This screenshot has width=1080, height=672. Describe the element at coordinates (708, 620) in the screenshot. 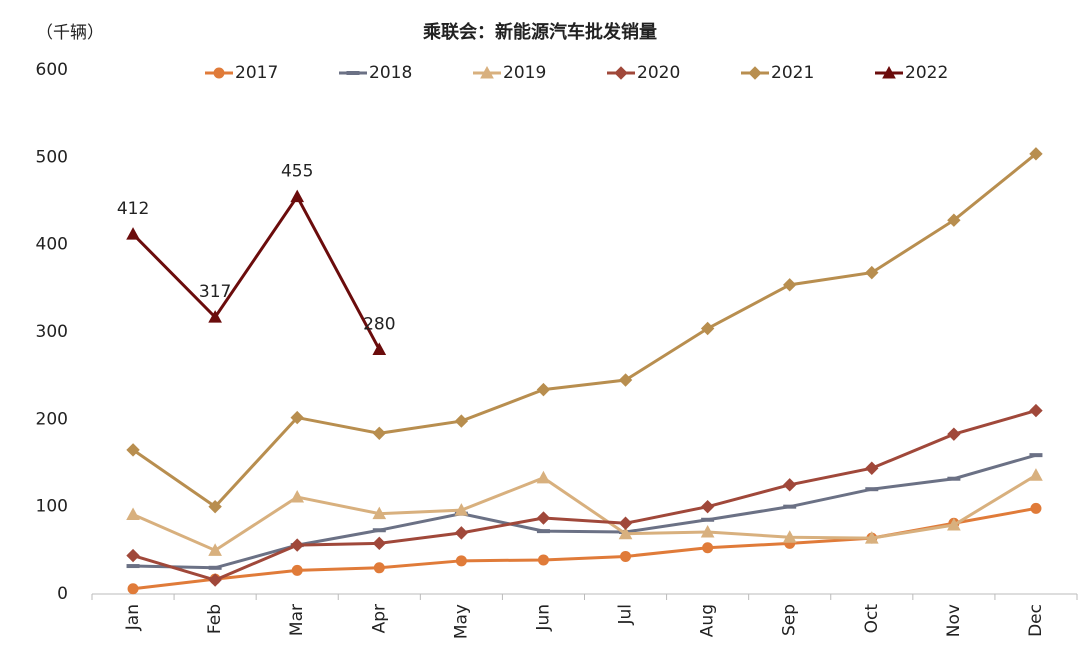

I see `x-tick-label: Aug` at that location.